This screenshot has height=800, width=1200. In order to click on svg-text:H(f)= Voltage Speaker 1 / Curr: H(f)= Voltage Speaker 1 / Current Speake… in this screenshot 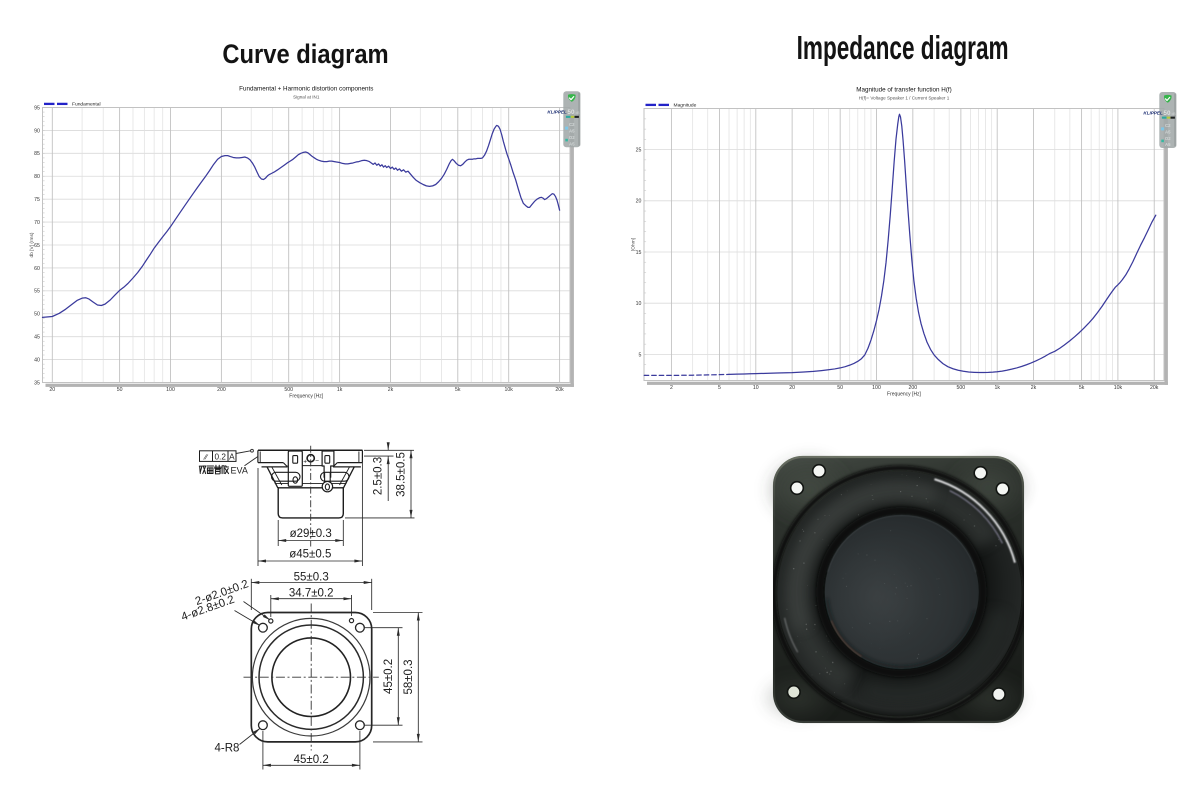, I will do `click(904, 98)`.